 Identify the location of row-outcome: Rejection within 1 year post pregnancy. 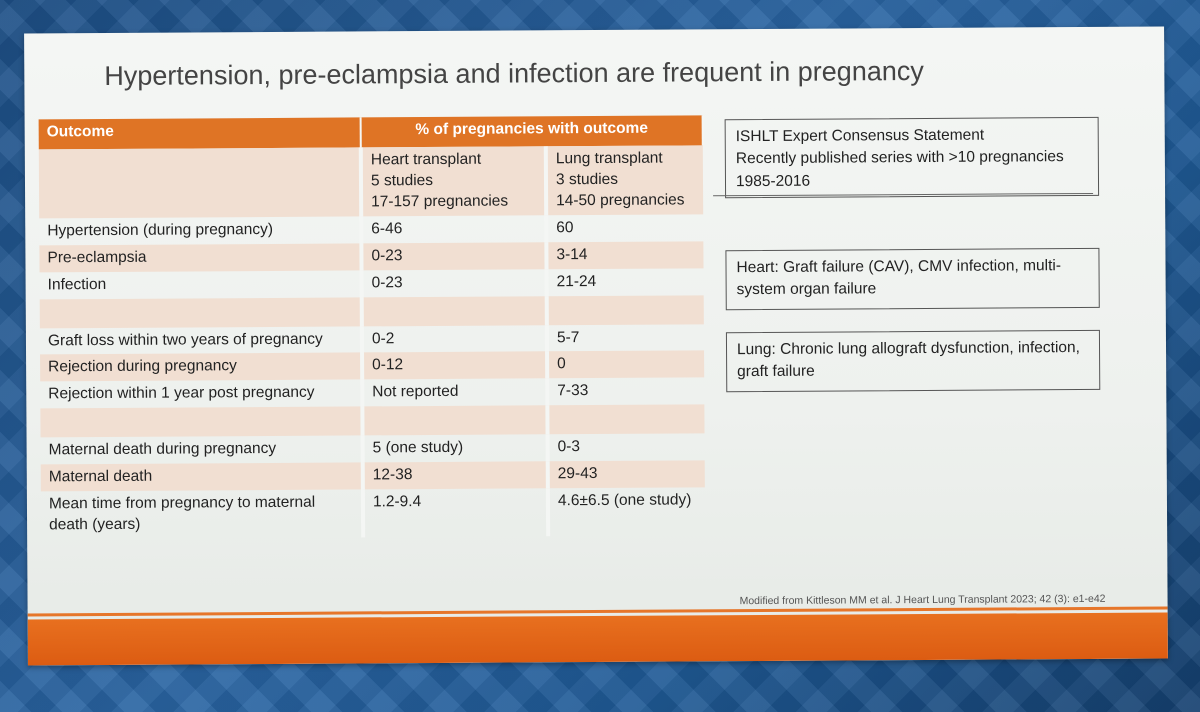
(181, 393).